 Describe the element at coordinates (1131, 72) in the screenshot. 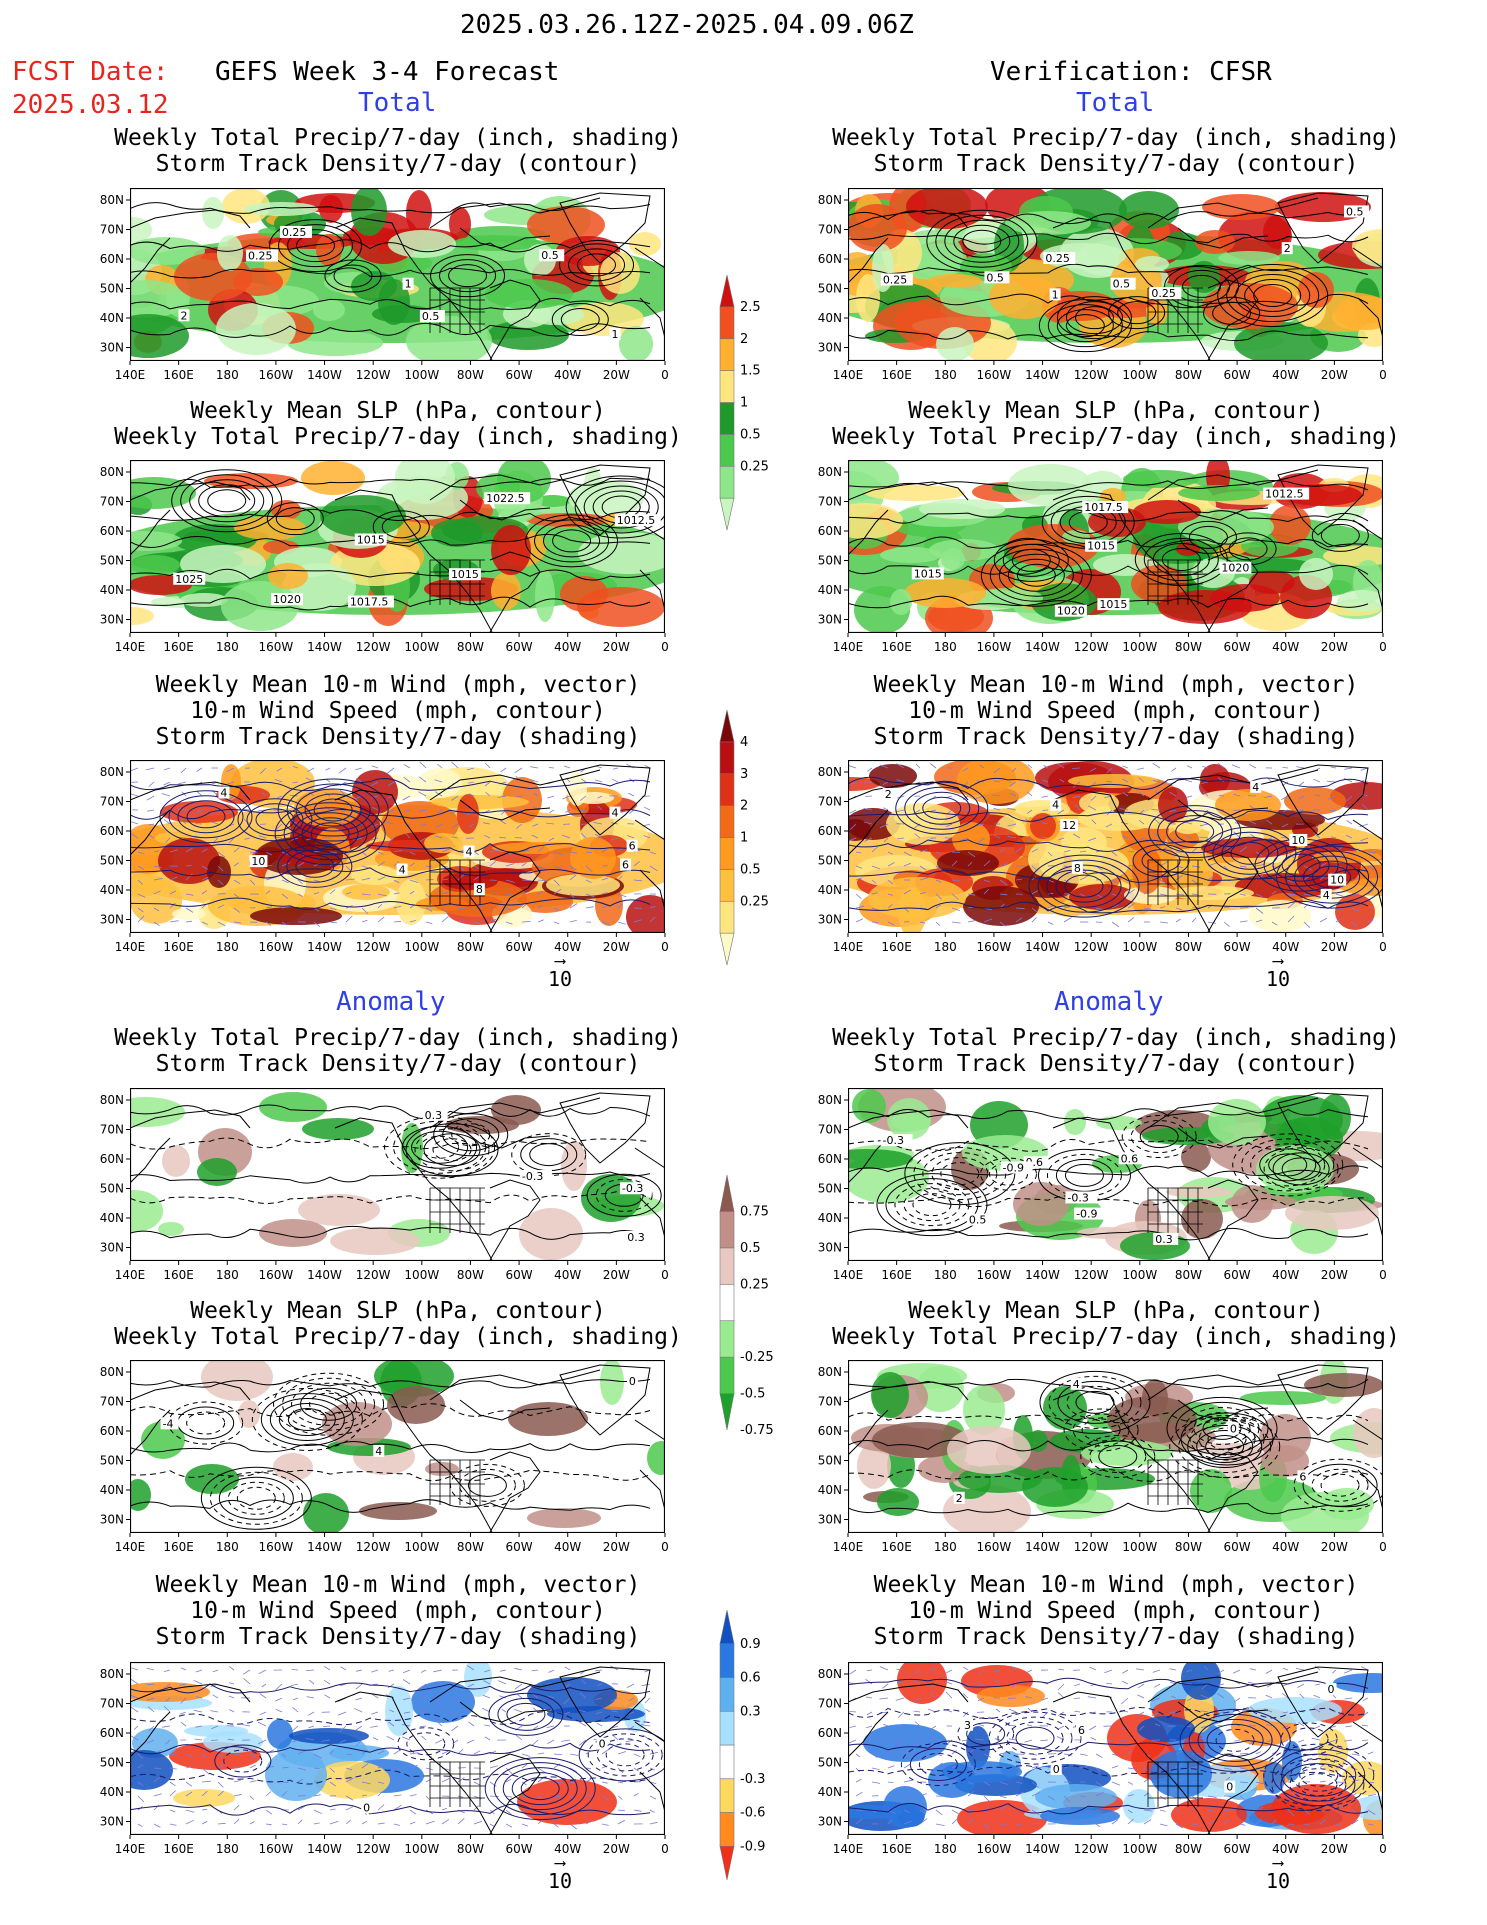

I see `right-column-title: Verification: CFSR` at that location.